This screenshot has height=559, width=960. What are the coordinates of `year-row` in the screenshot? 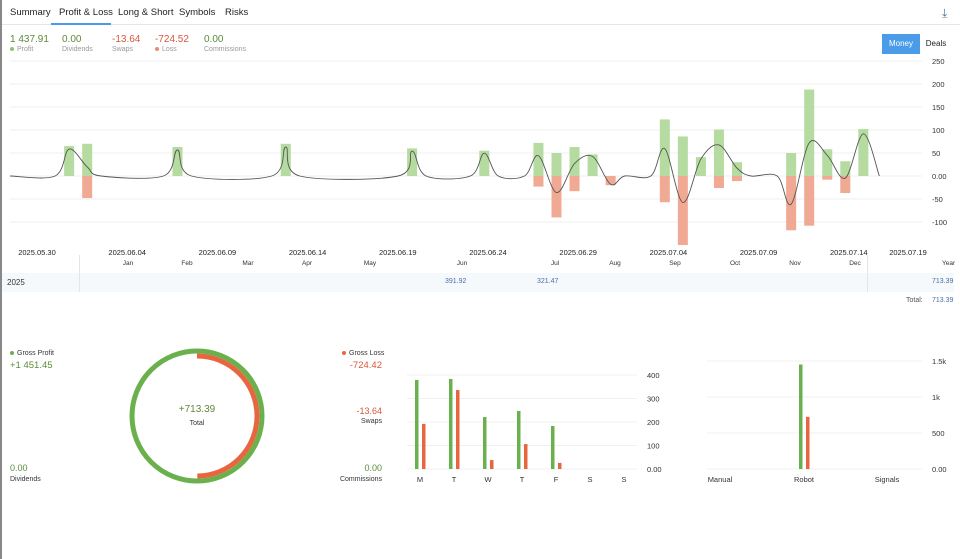 It's located at (478, 282).